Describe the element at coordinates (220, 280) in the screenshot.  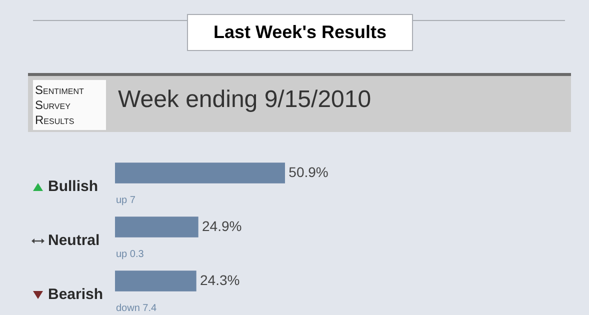
I see `data-label: 24.3%` at that location.